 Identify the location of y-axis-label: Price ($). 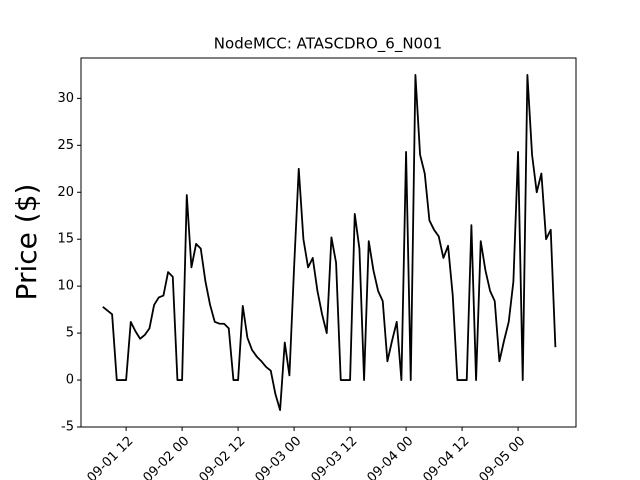
(26, 242).